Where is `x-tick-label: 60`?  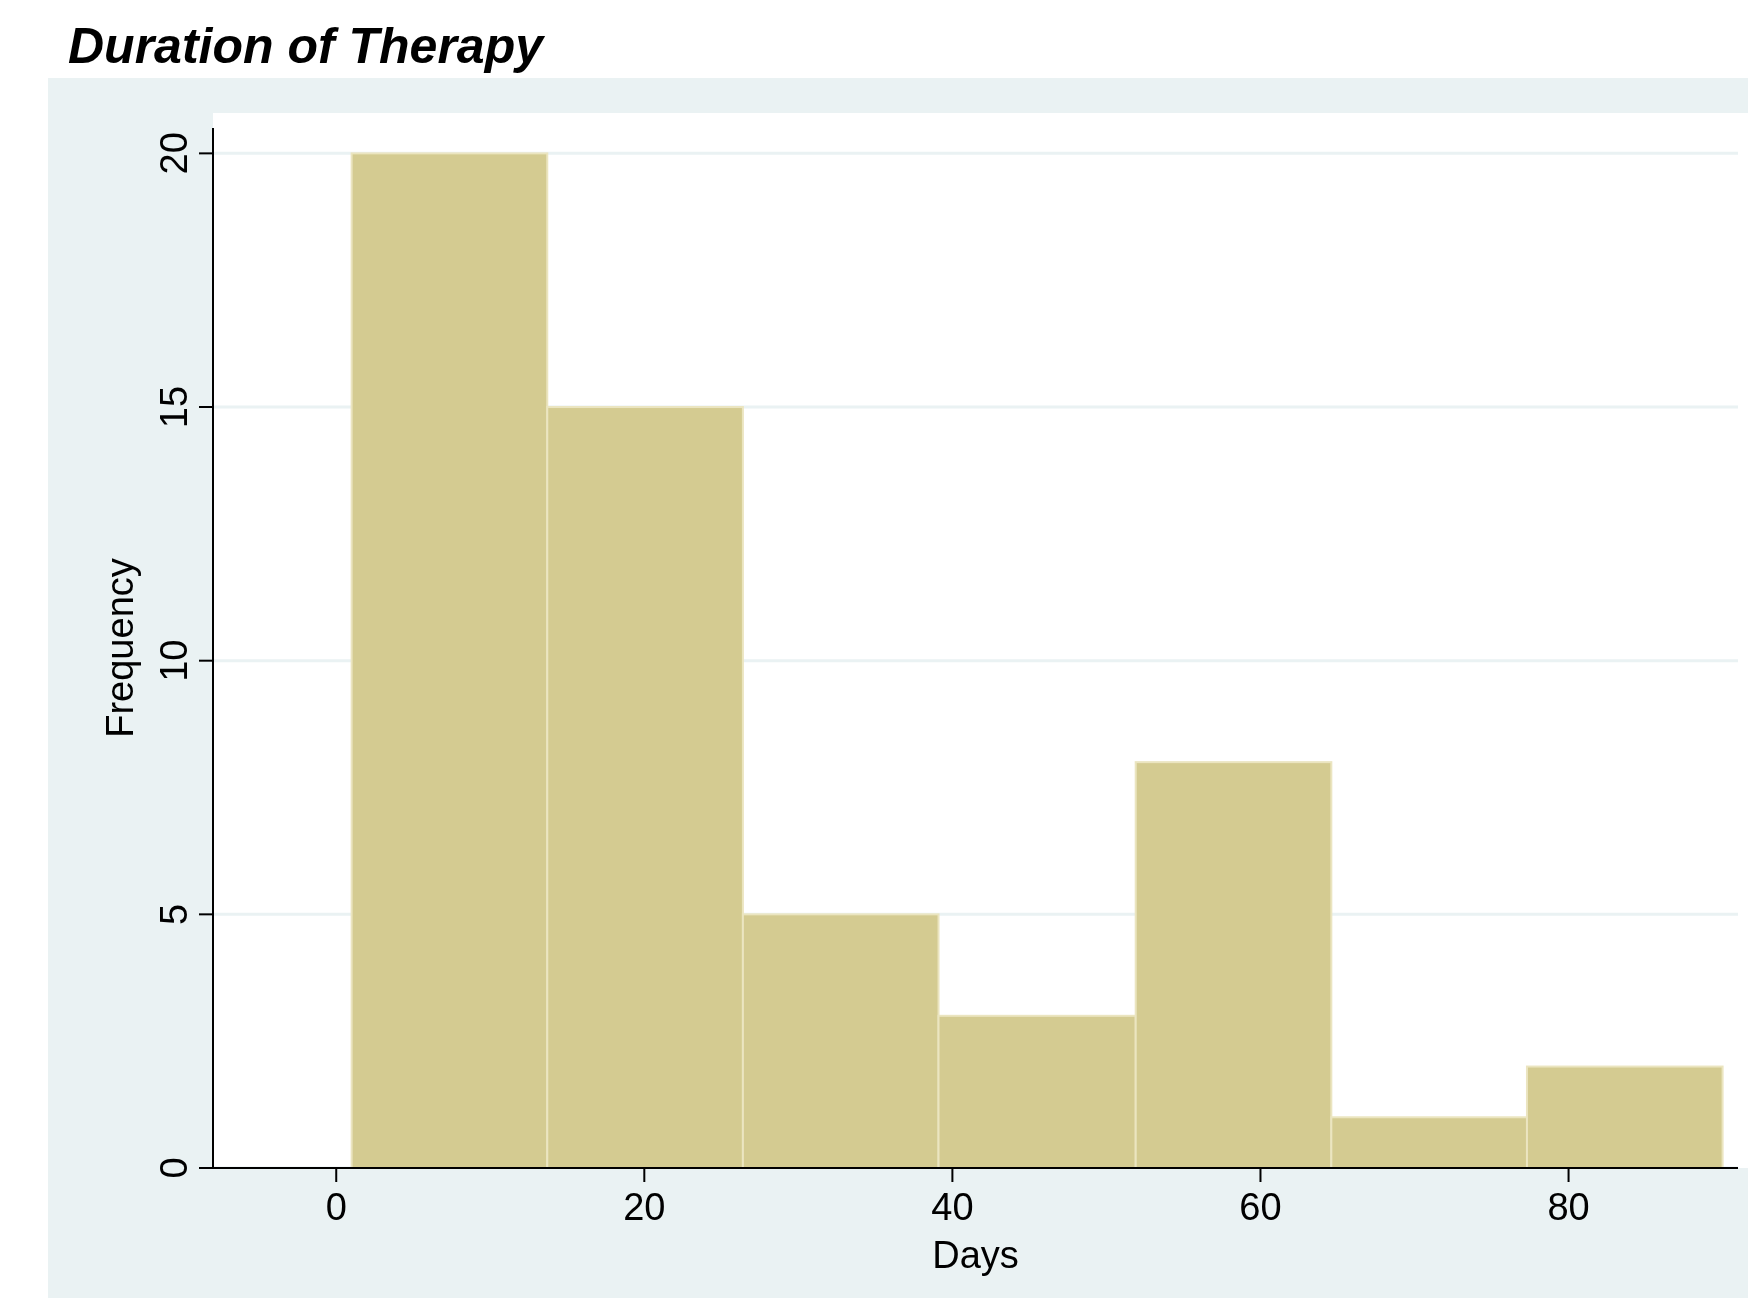 x-tick-label: 60 is located at coordinates (1260, 1207).